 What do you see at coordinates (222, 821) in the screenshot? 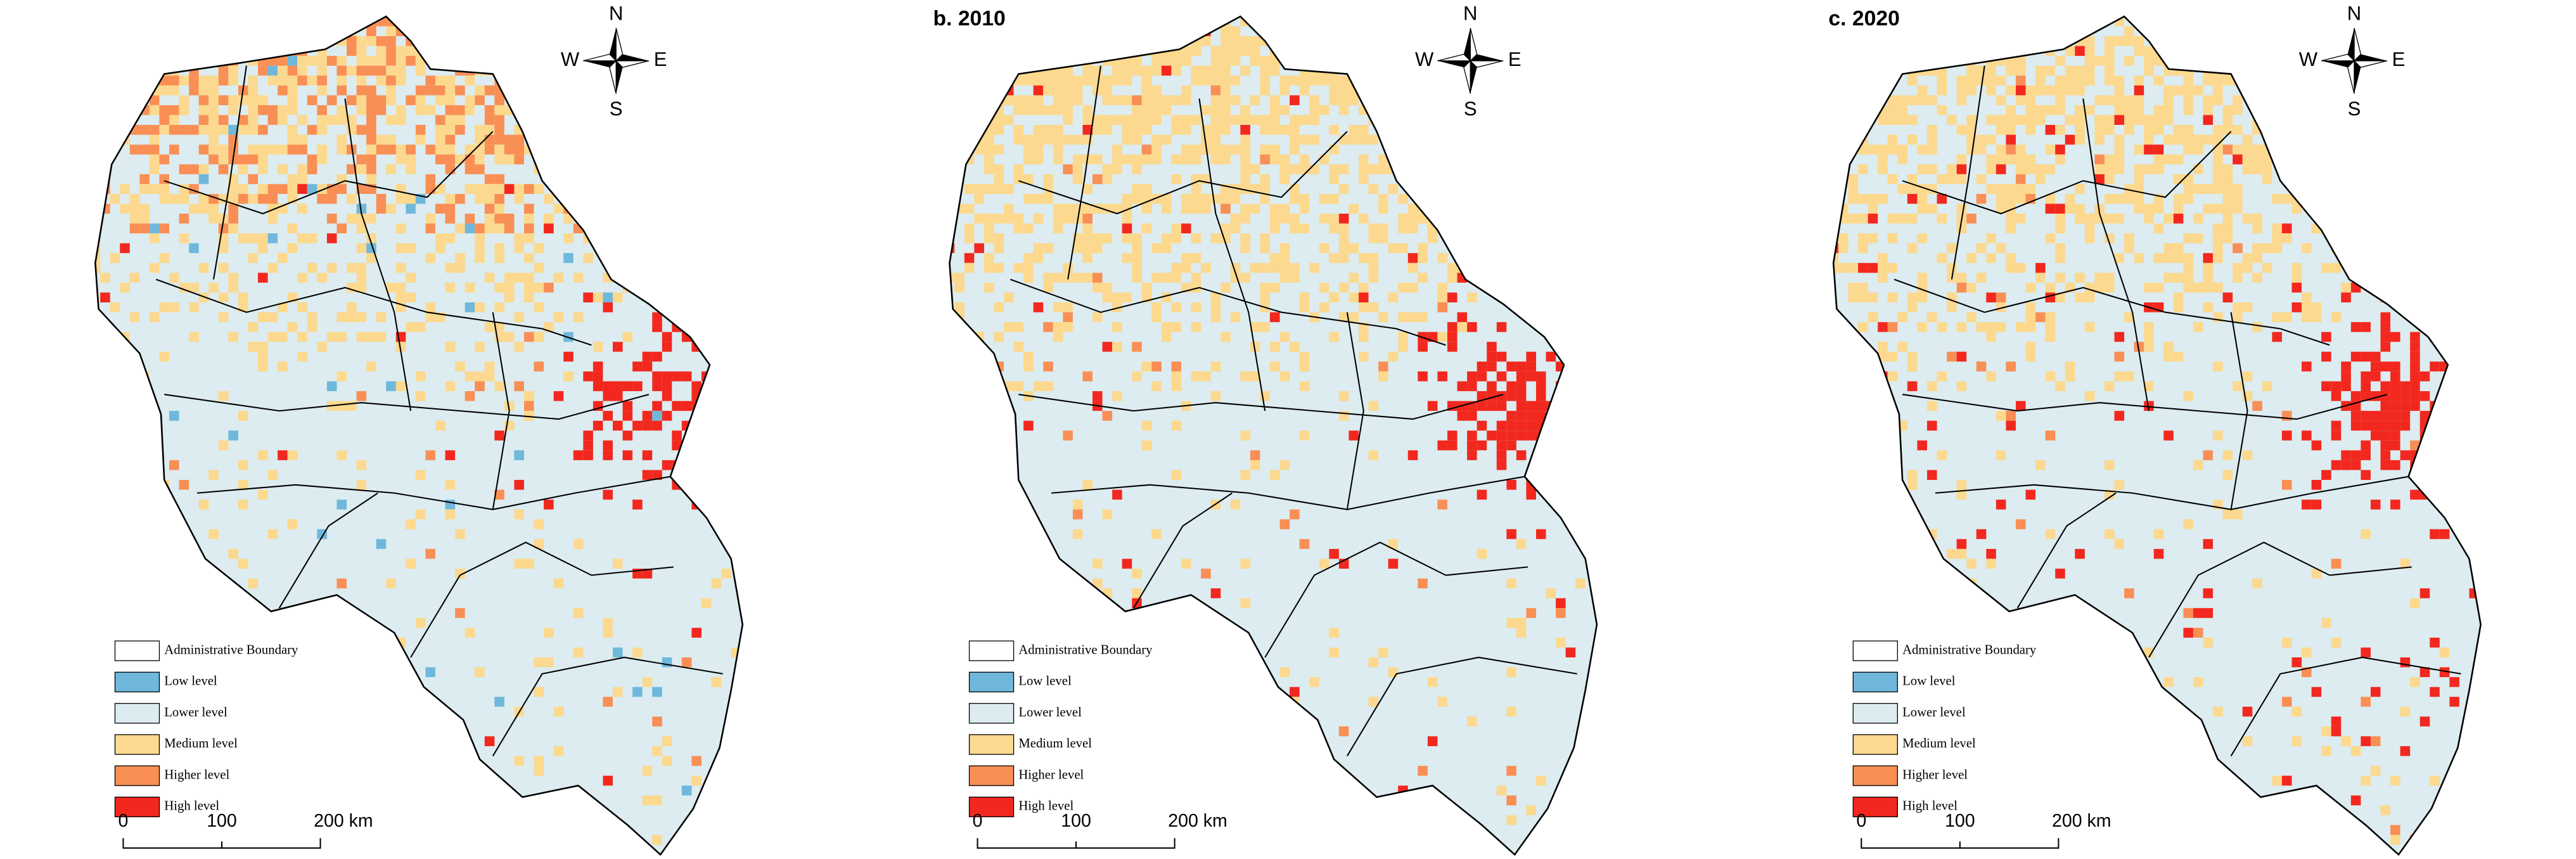
I see `scale-label: 100` at bounding box center [222, 821].